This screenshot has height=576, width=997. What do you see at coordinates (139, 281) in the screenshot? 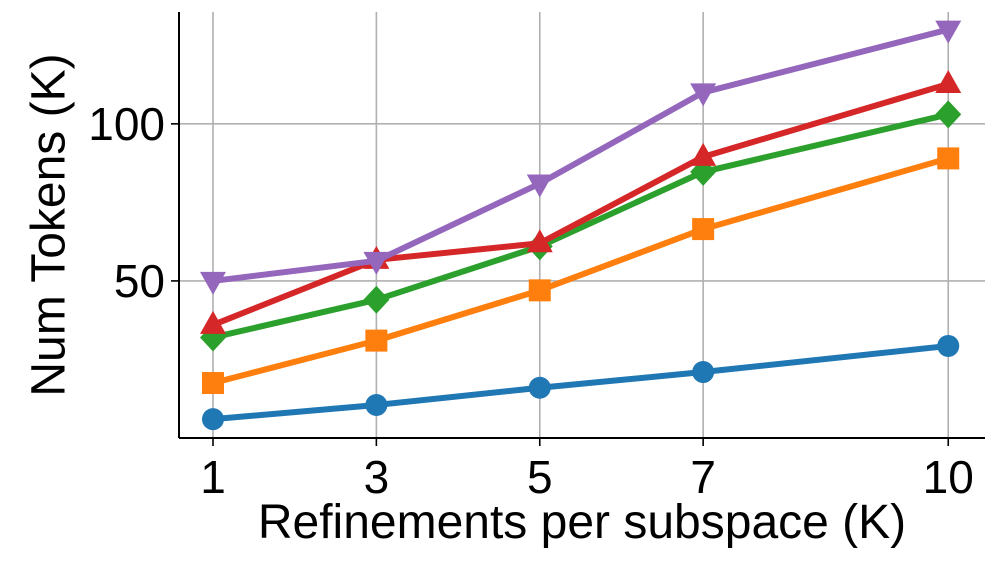
I see `y-tick-label: 50` at bounding box center [139, 281].